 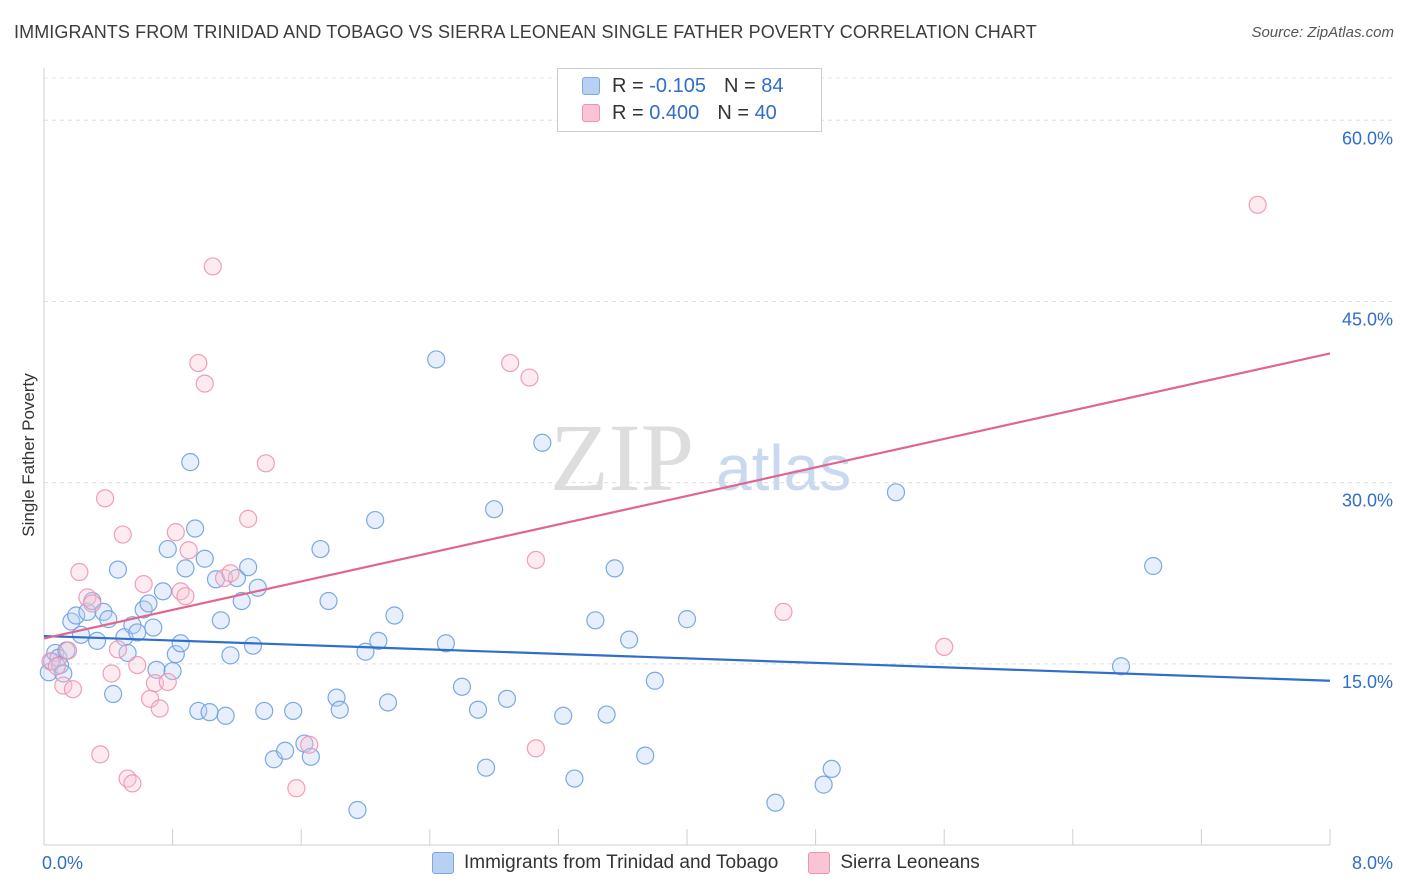 I want to click on legend-item-sierra-leoneans: Sierra Leoneans, so click(x=894, y=863).